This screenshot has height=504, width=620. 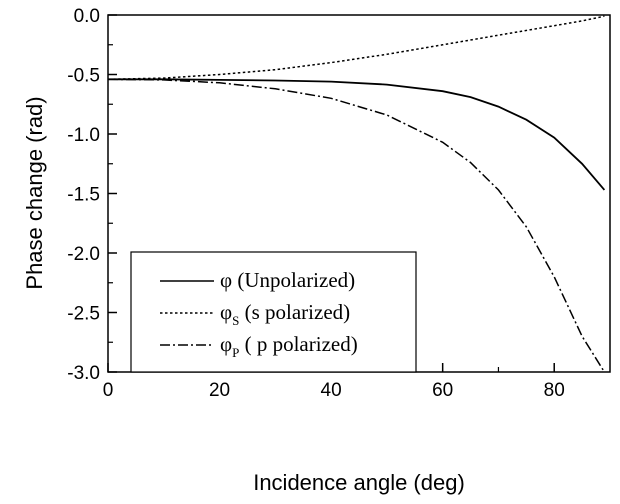 What do you see at coordinates (554, 390) in the screenshot?
I see `x-tick-label: 80` at bounding box center [554, 390].